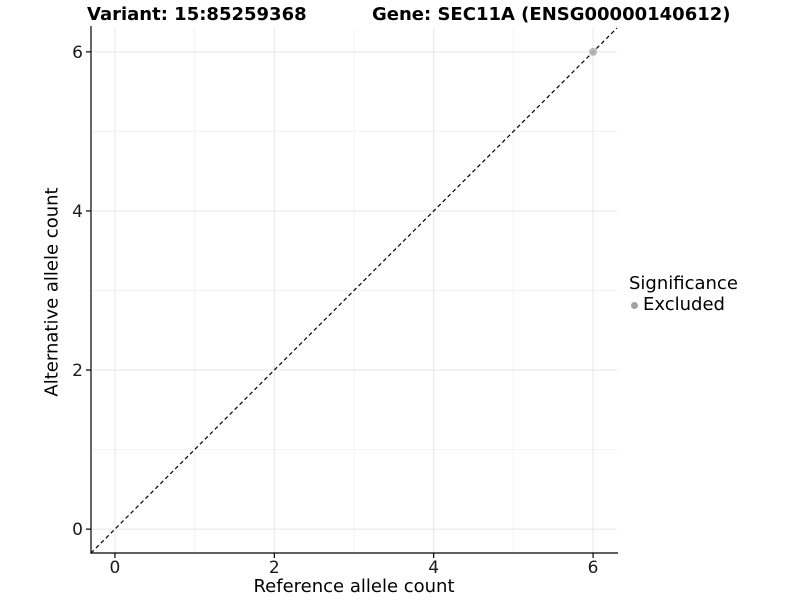 The width and height of the screenshot is (800, 600). Describe the element at coordinates (683, 283) in the screenshot. I see `legend-title: Significance` at that location.